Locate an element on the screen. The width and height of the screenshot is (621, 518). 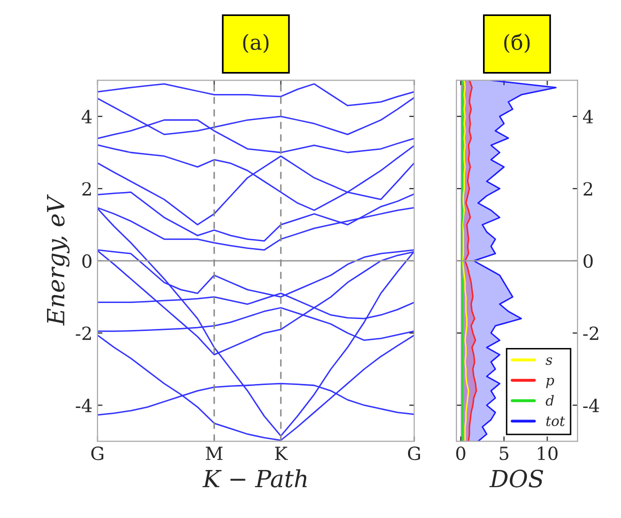
x-axis-title: DOS is located at coordinates (516, 479).